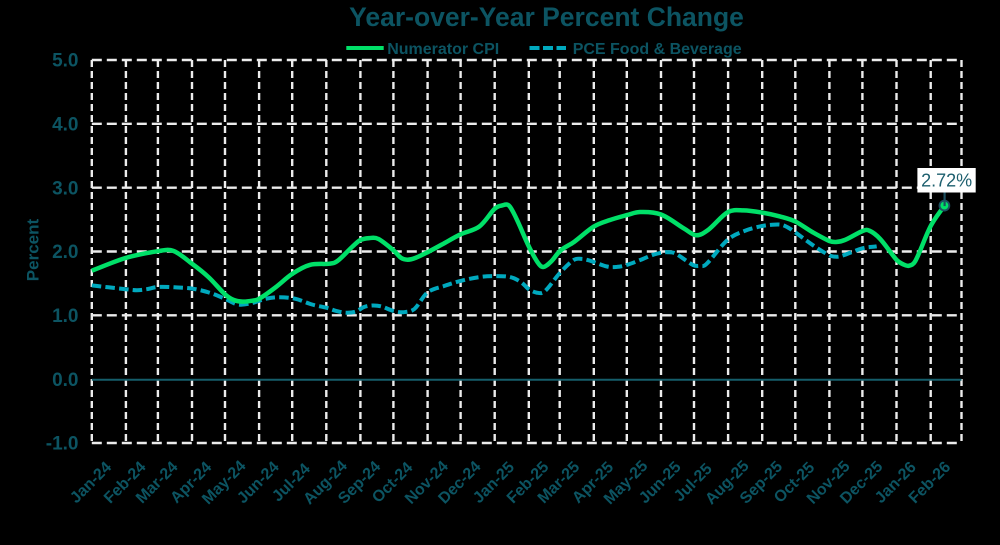 The width and height of the screenshot is (1000, 545). Describe the element at coordinates (546, 17) in the screenshot. I see `svg-text: Year-over-Year Percent Change` at that location.